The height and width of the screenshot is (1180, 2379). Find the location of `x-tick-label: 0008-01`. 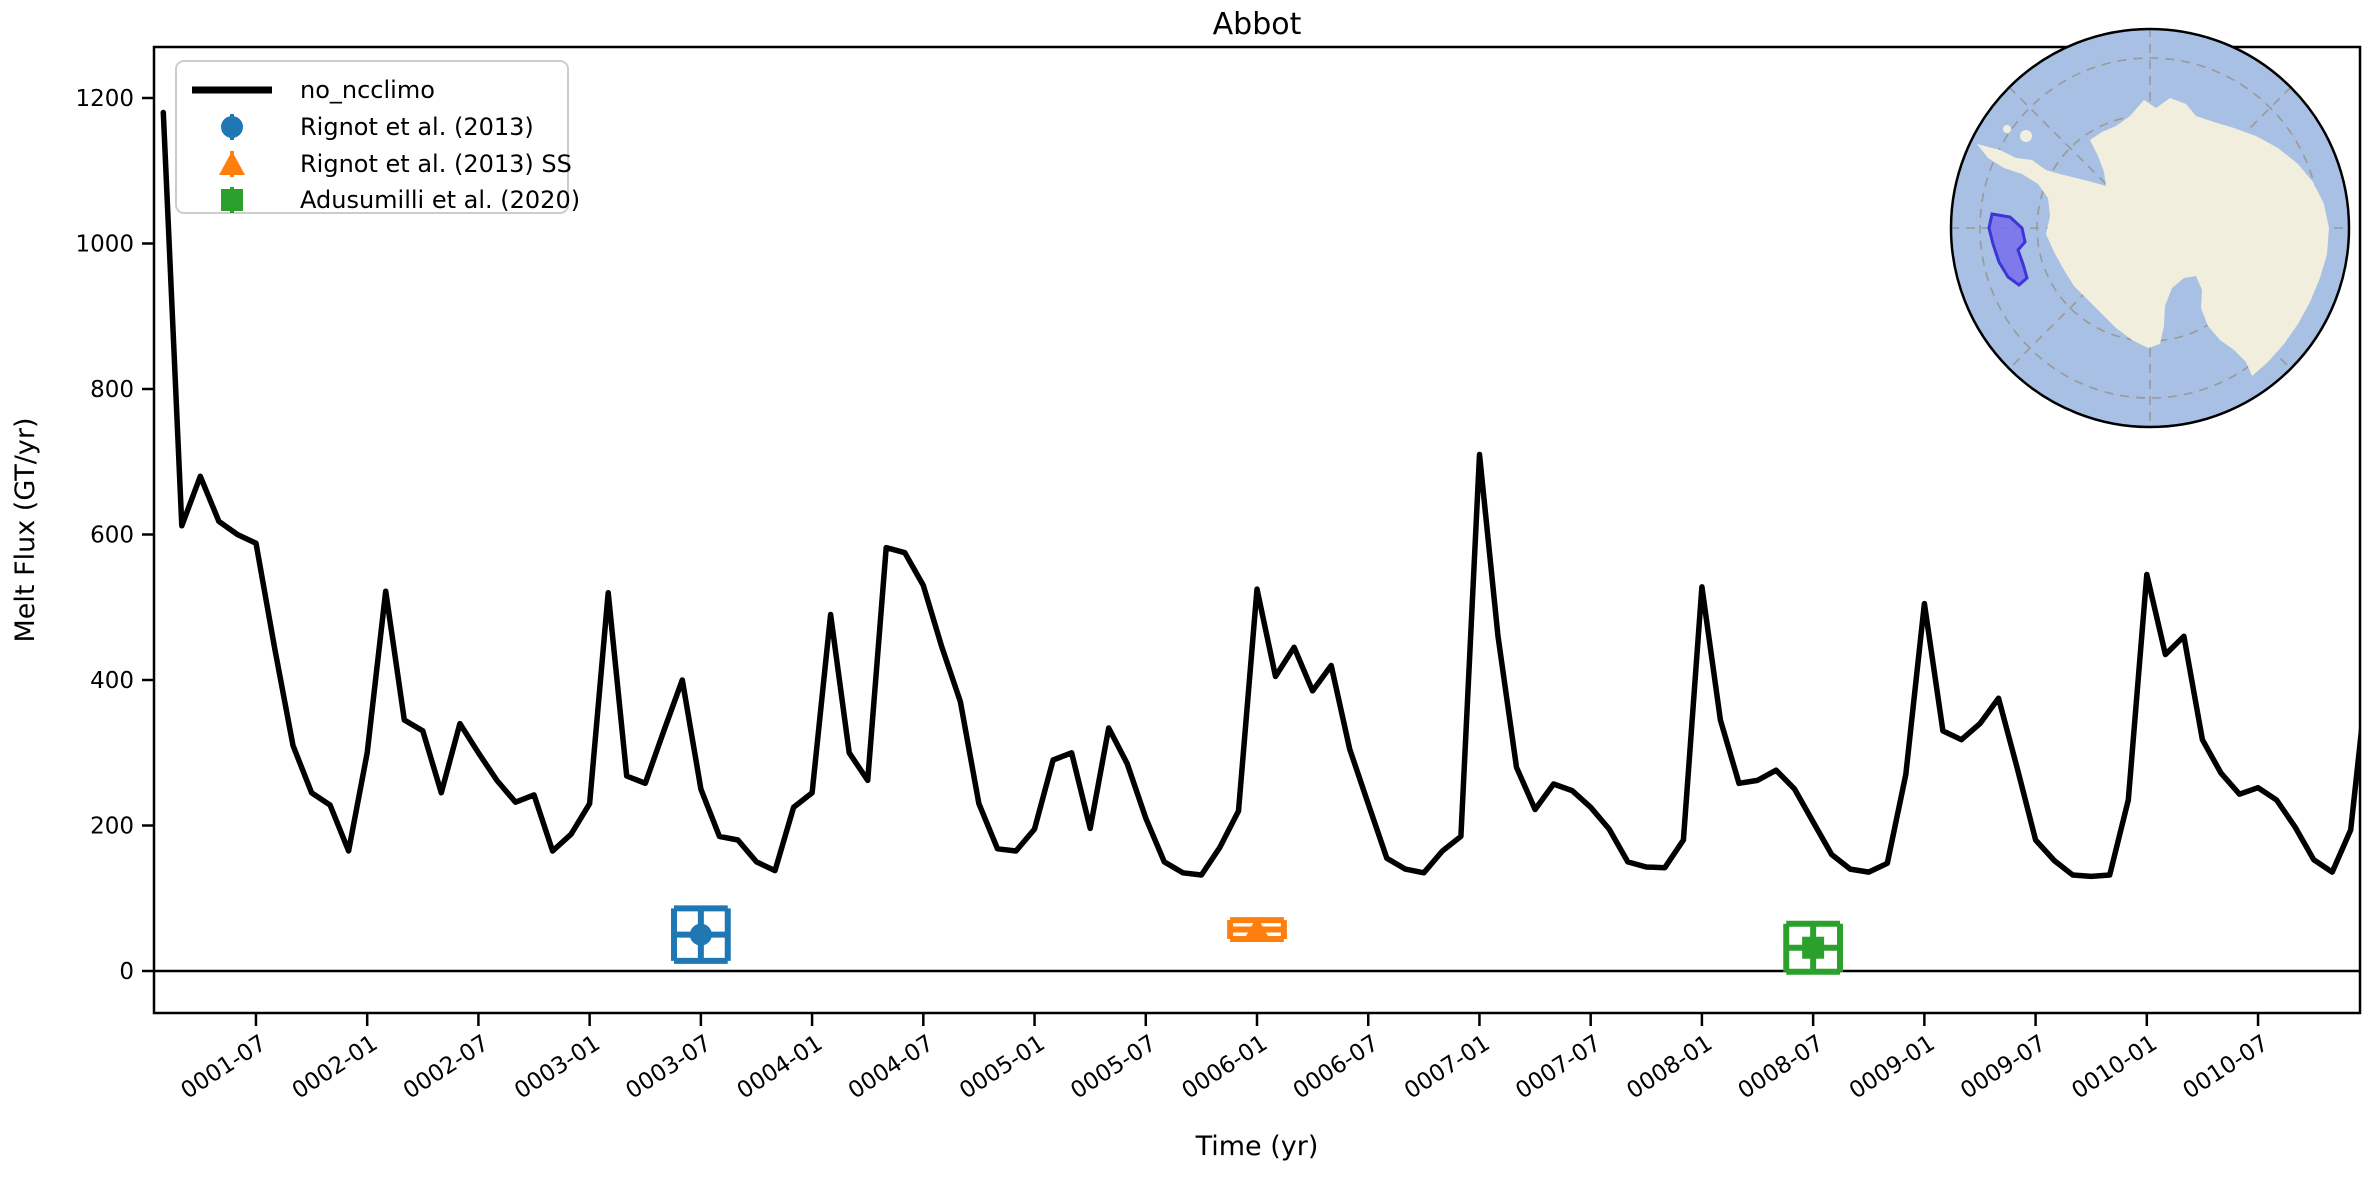

x-tick-label: 0008-01 is located at coordinates (1669, 1067).